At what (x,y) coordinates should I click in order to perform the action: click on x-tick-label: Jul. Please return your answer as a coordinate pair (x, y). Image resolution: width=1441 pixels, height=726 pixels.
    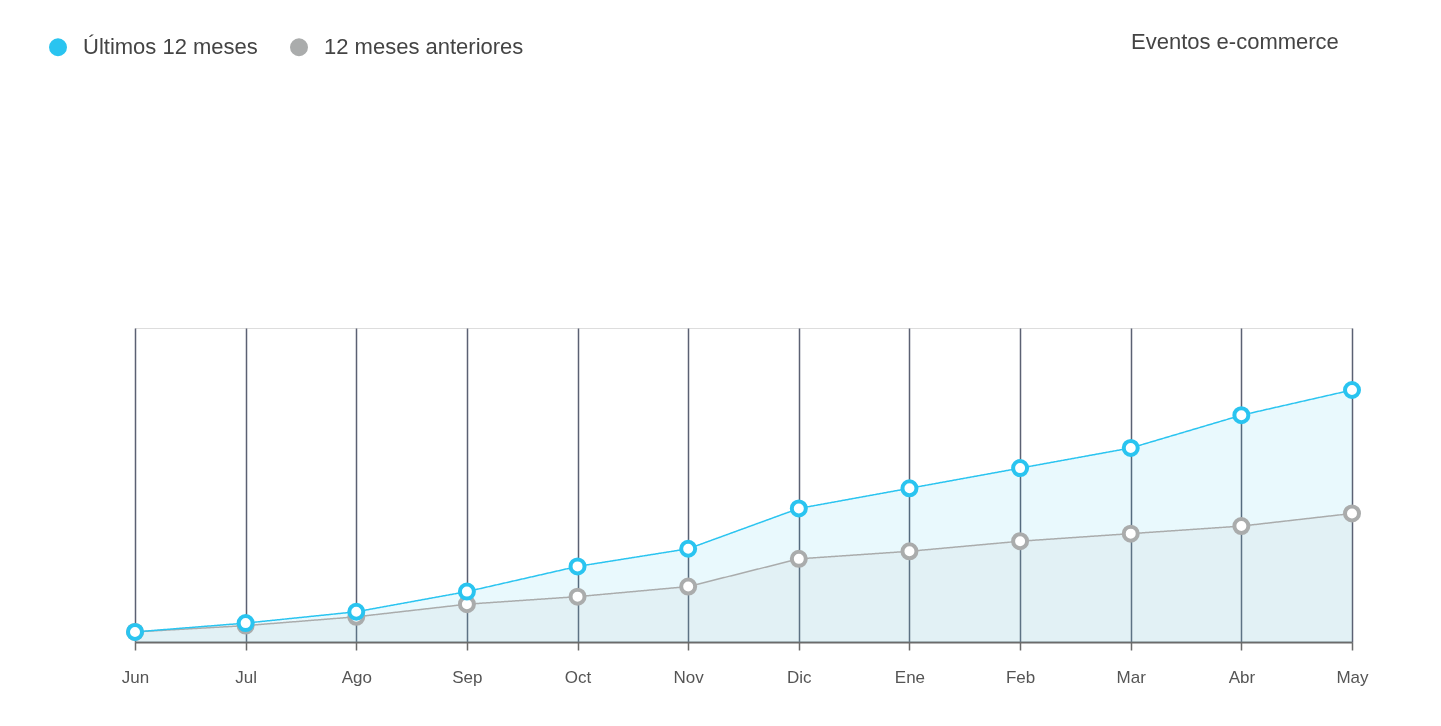
    Looking at the image, I should click on (246, 677).